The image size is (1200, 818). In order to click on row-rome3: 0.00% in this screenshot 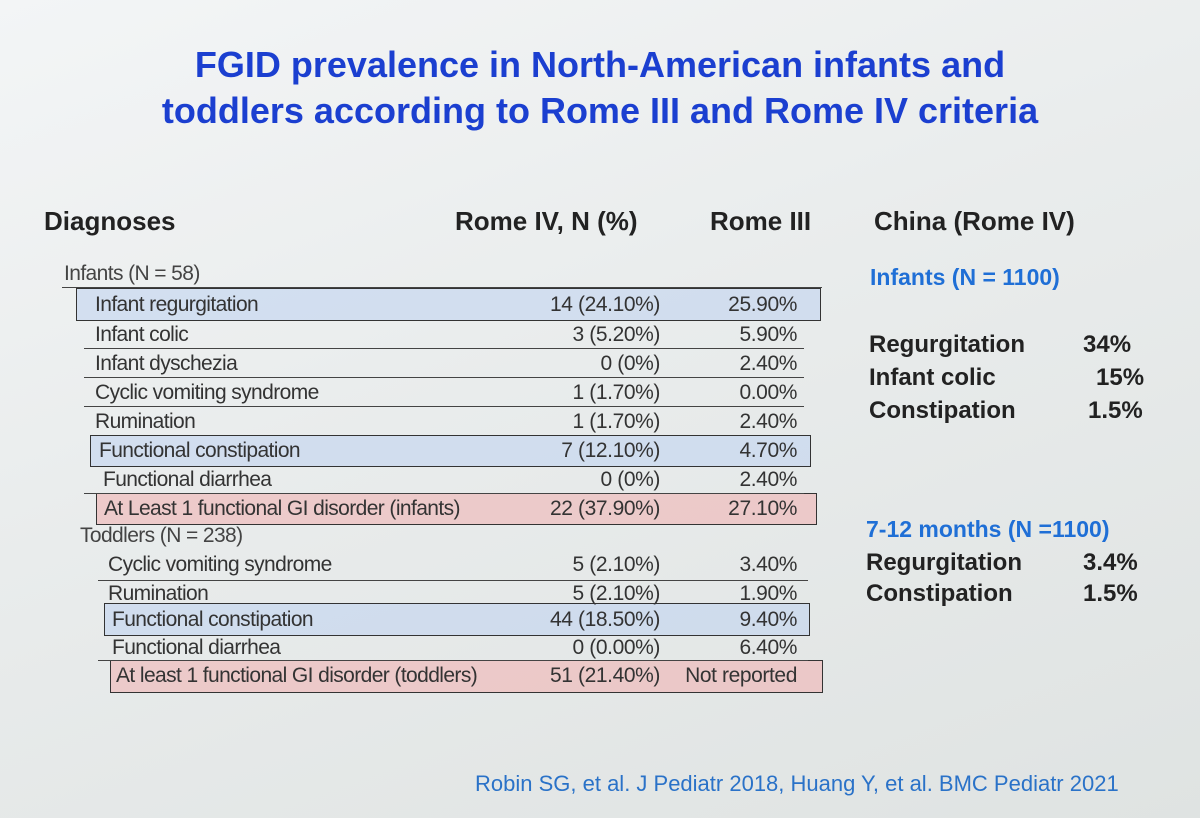, I will do `click(768, 392)`.